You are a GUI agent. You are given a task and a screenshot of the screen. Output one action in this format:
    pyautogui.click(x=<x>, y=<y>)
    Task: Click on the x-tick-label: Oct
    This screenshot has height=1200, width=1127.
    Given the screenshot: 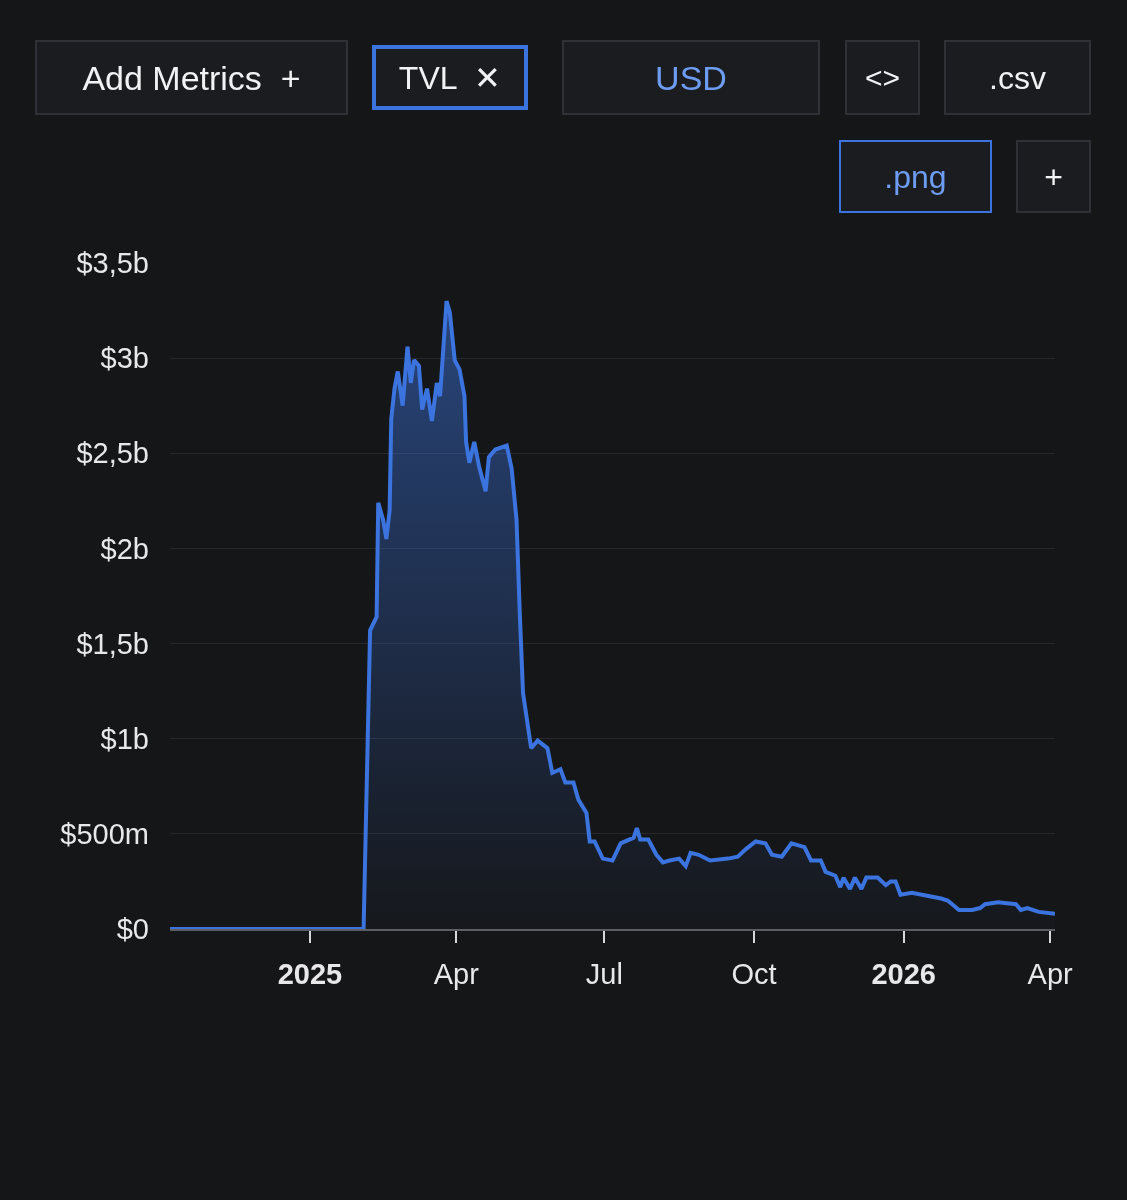 What is the action you would take?
    pyautogui.click(x=754, y=973)
    